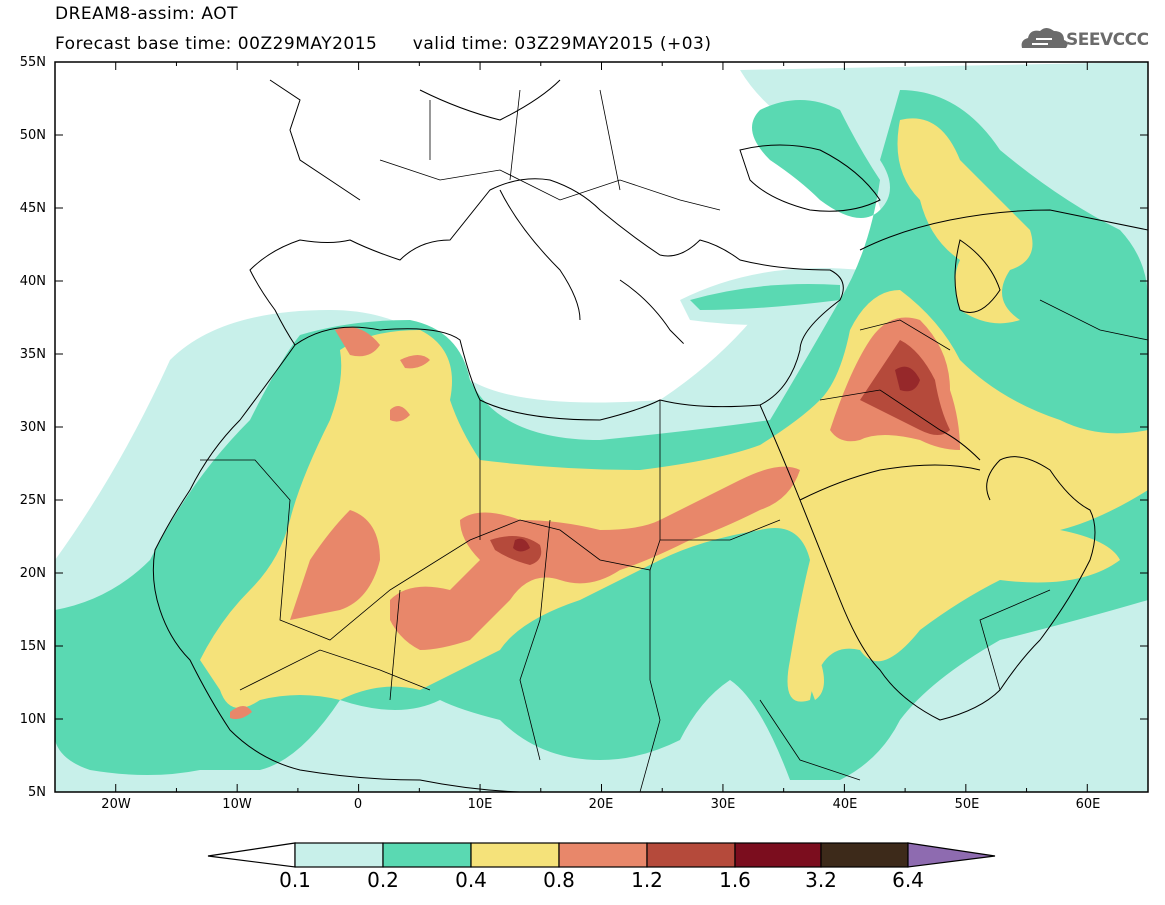 The image size is (1165, 905). I want to click on colorbar-label-1-6: 1.6, so click(735, 880).